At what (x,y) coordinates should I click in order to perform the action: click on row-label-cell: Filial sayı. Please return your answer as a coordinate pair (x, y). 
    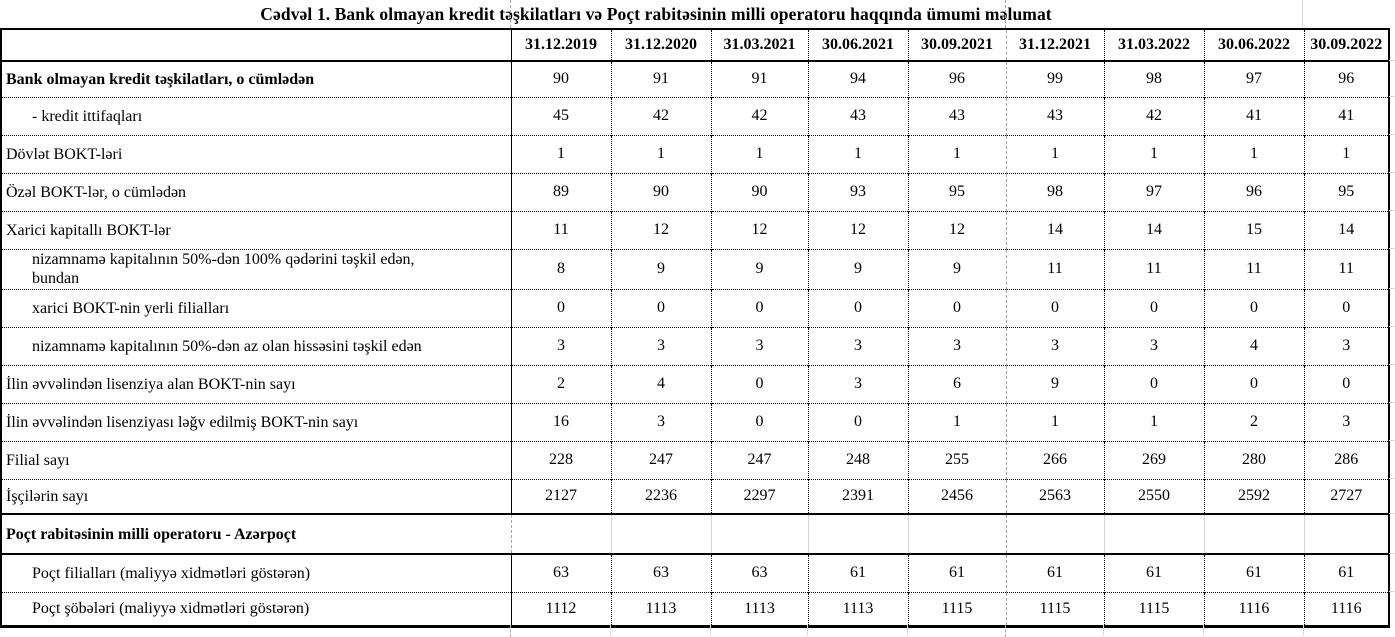
    Looking at the image, I should click on (256, 459).